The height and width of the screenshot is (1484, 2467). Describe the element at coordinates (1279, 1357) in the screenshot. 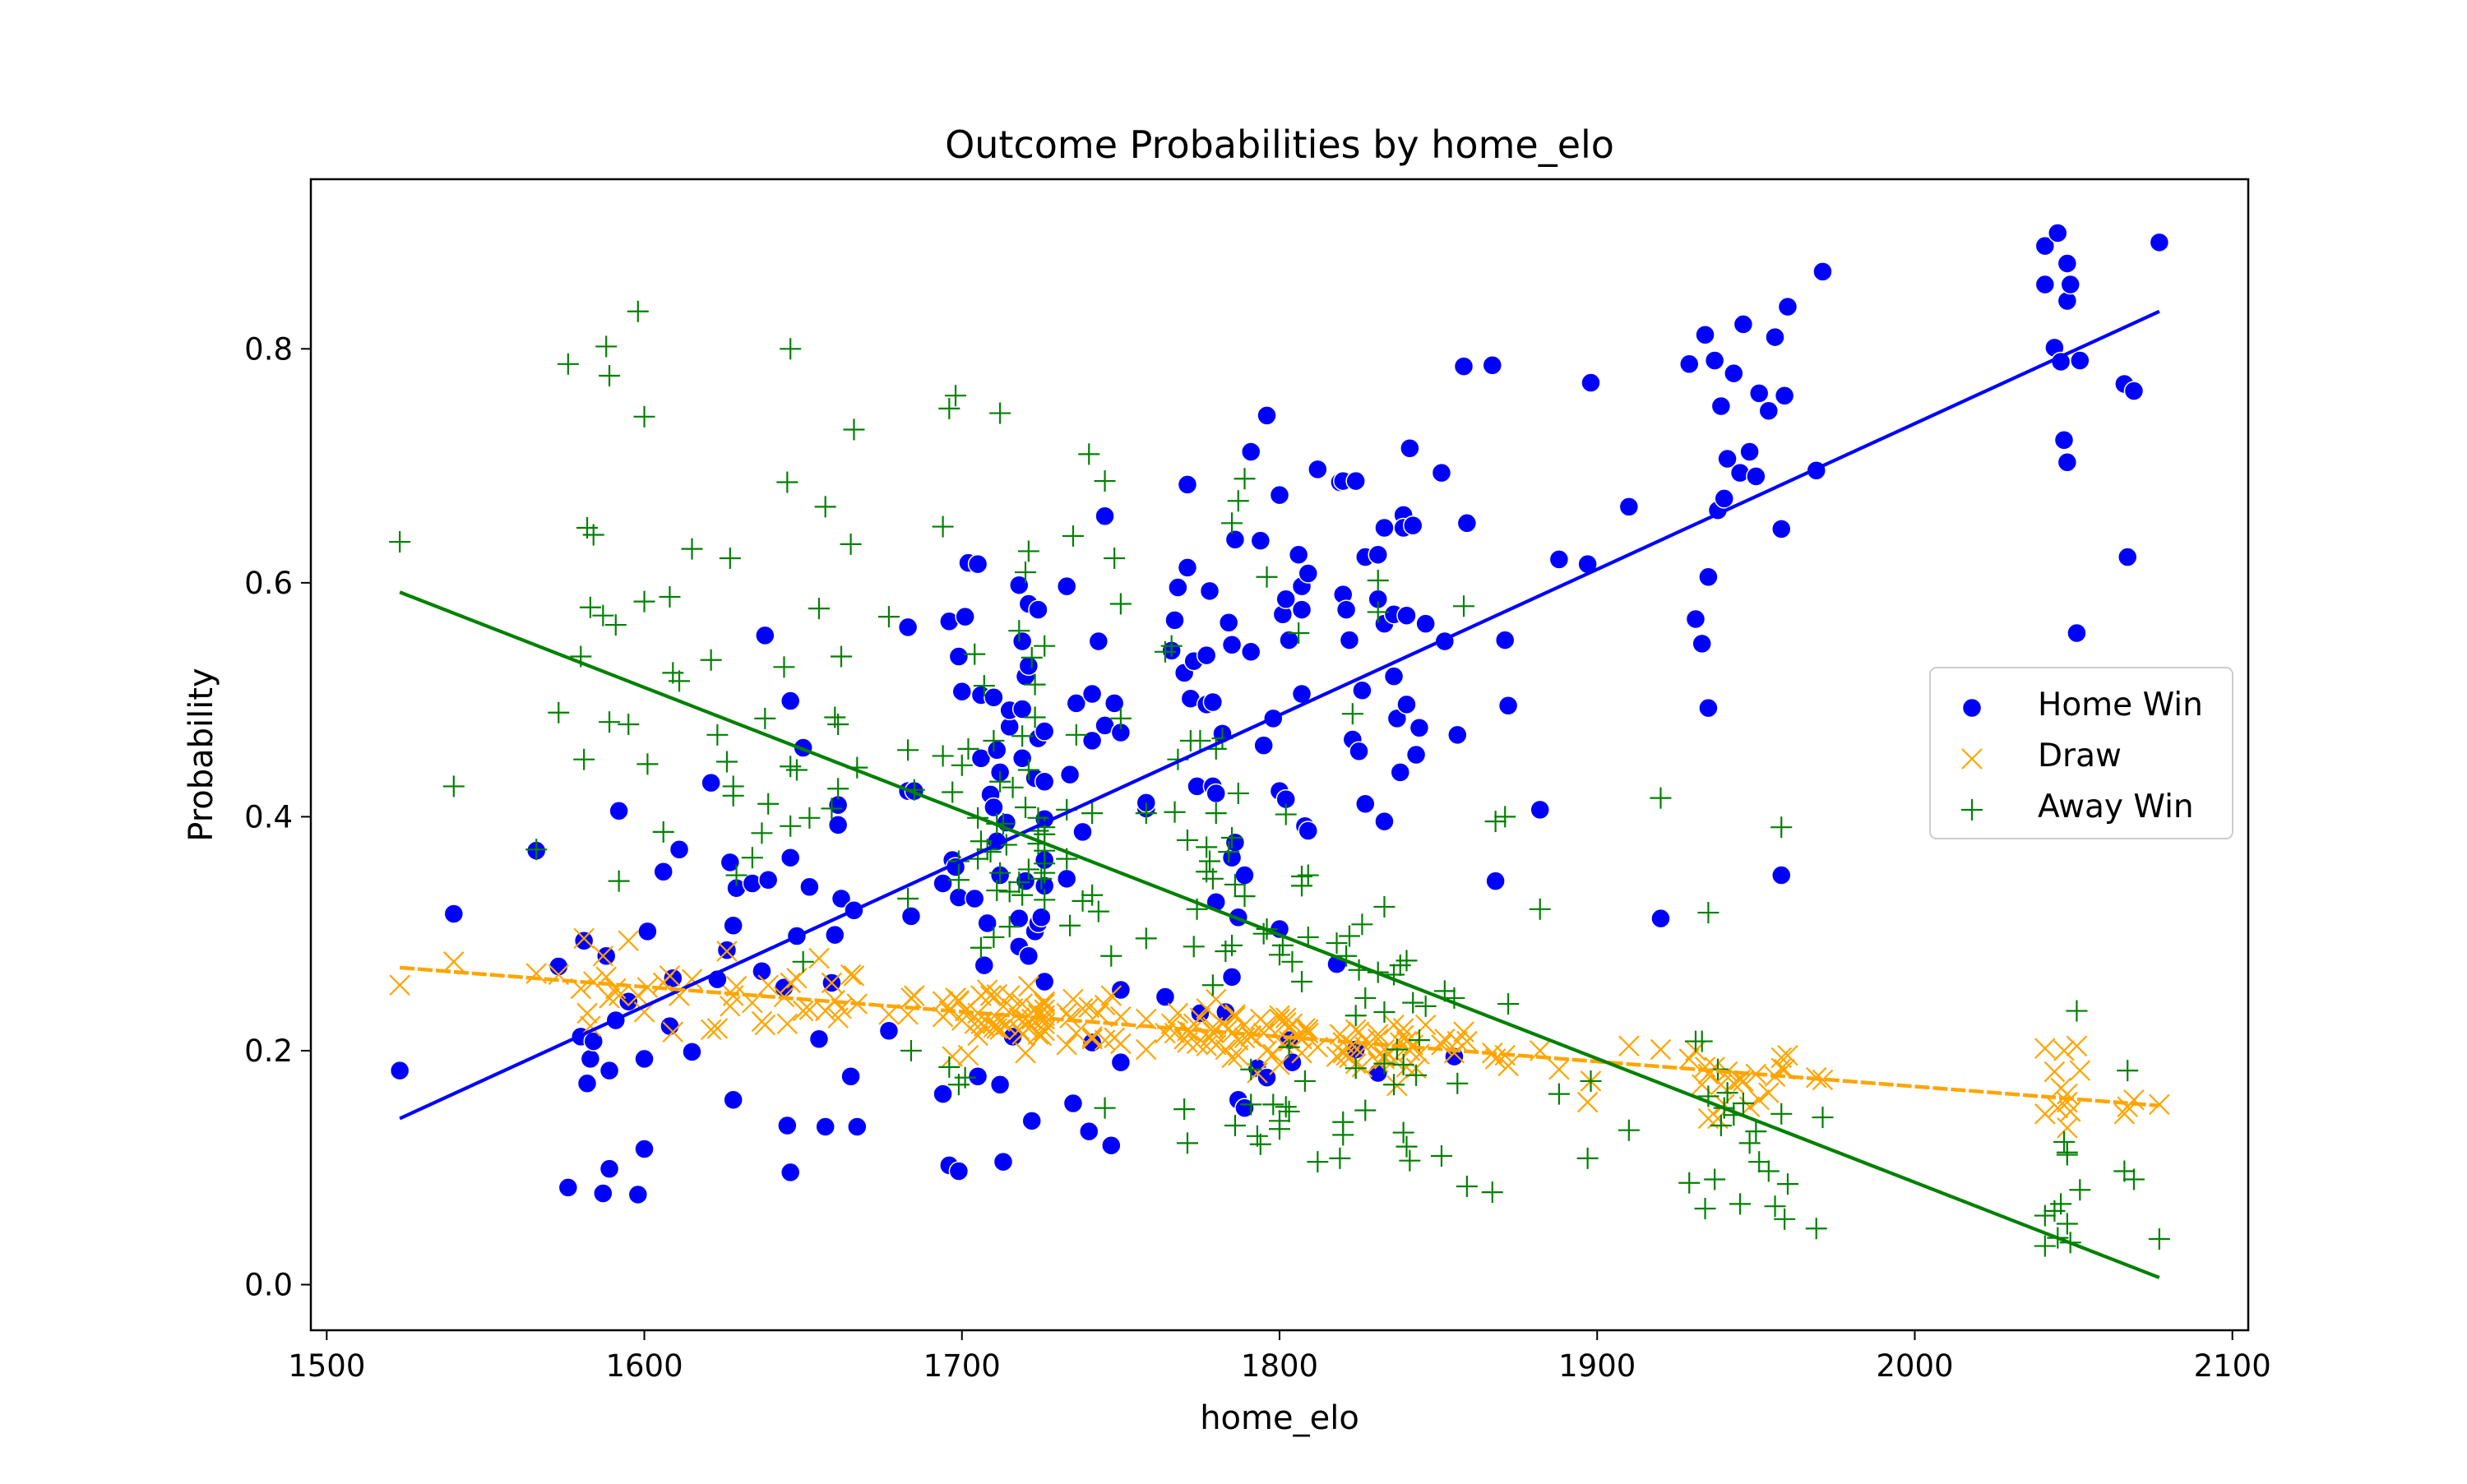

I see `x-axis-ticks: 1500 1600 1700 1800 1900 2000 2100` at that location.